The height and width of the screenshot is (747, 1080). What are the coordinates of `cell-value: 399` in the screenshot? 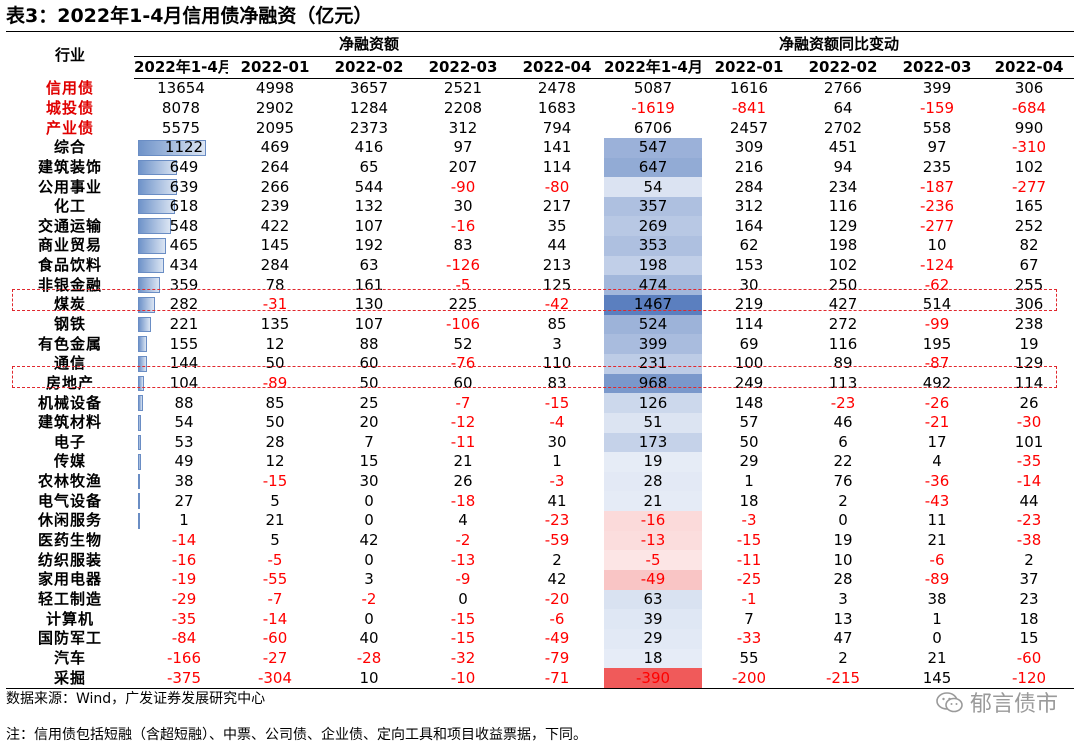 It's located at (937, 88).